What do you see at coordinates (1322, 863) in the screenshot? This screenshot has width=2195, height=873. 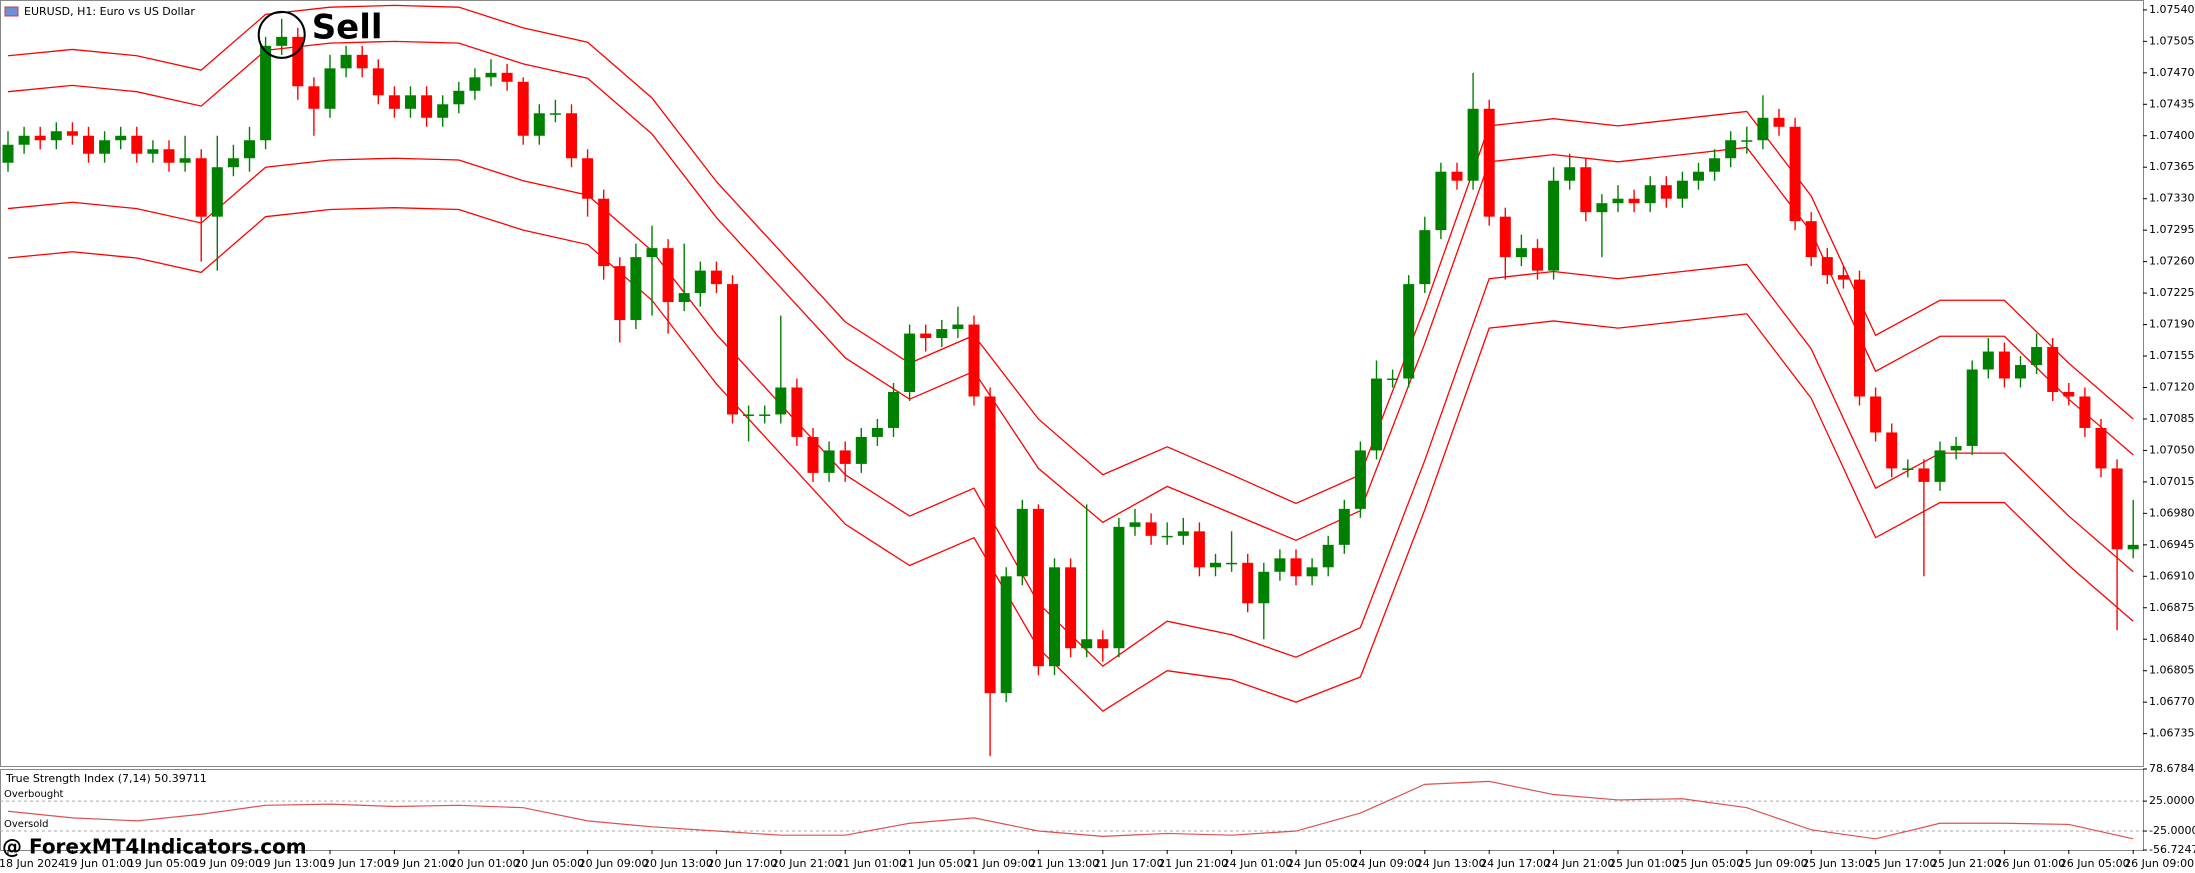 I see `x-tick-label: 24 Jun 05:00` at bounding box center [1322, 863].